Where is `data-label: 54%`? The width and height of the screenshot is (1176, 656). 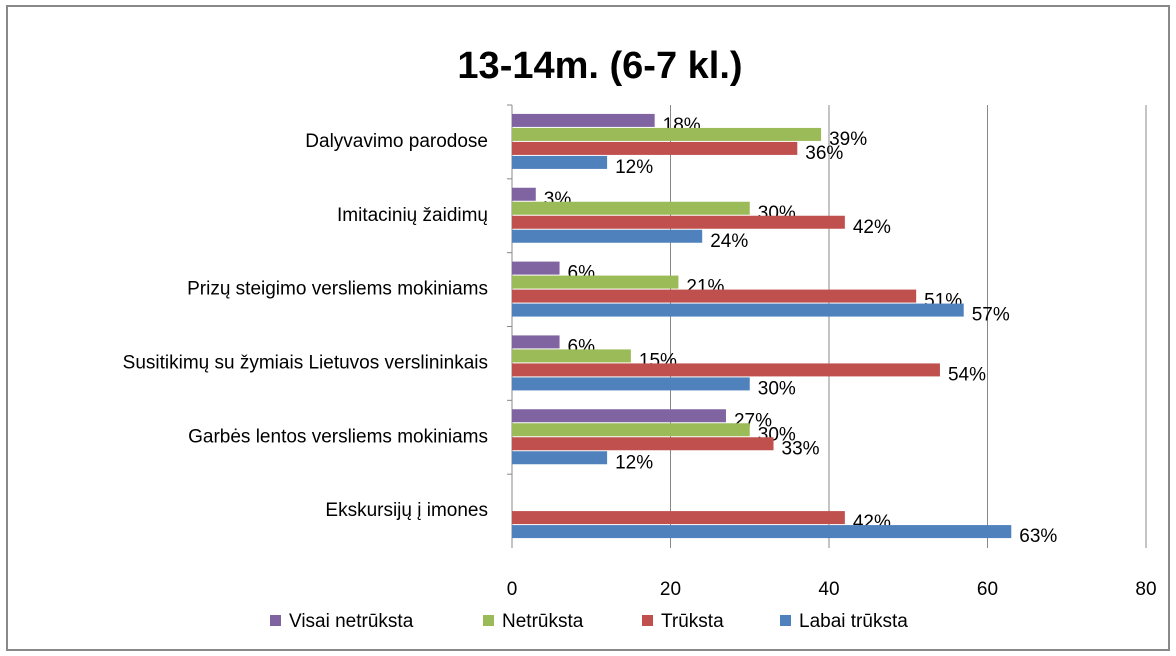 data-label: 54% is located at coordinates (967, 374).